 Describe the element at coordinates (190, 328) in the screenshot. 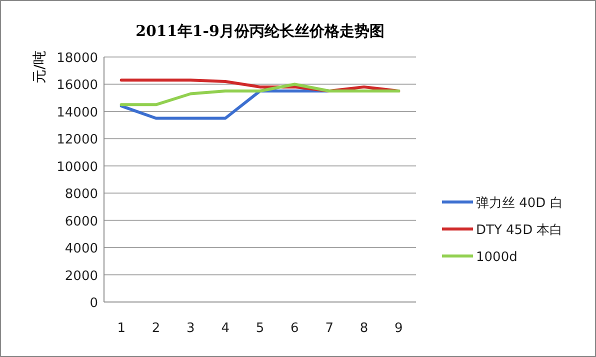

I see `x-tick-label: 3` at that location.